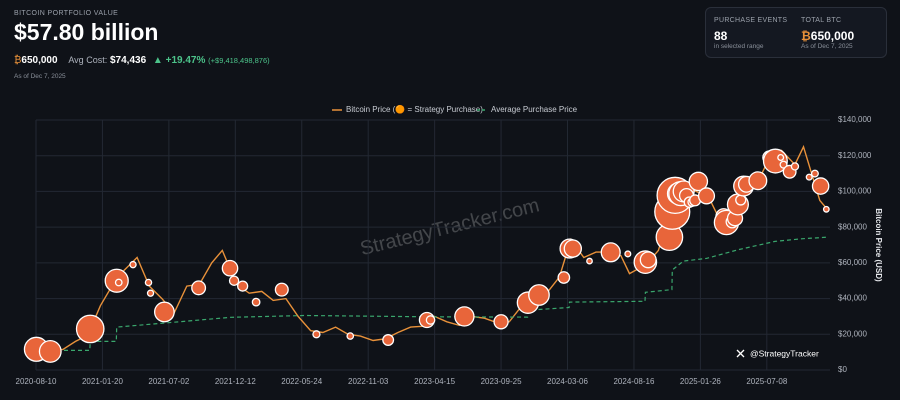 This screenshot has width=900, height=400. What do you see at coordinates (39, 60) in the screenshot?
I see `holdings: 650,000` at bounding box center [39, 60].